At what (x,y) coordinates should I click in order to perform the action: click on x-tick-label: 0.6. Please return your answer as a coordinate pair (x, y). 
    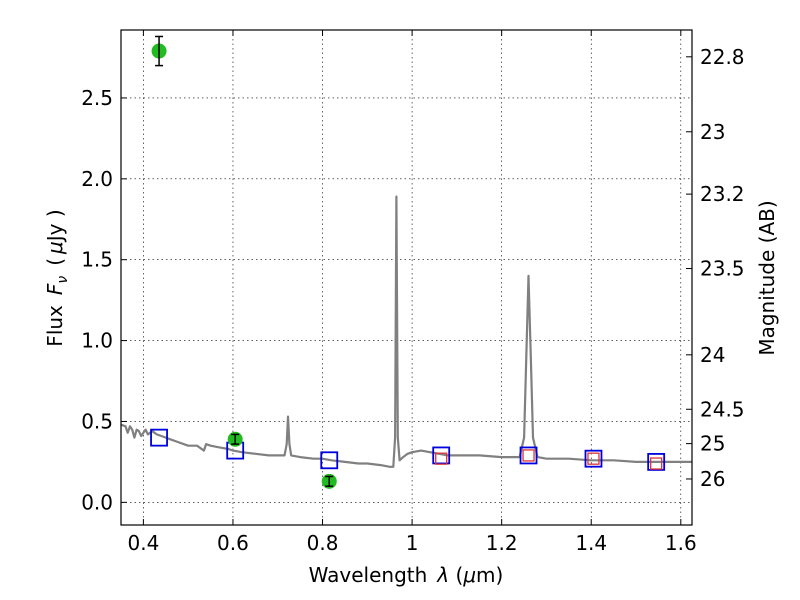
    Looking at the image, I should click on (233, 543).